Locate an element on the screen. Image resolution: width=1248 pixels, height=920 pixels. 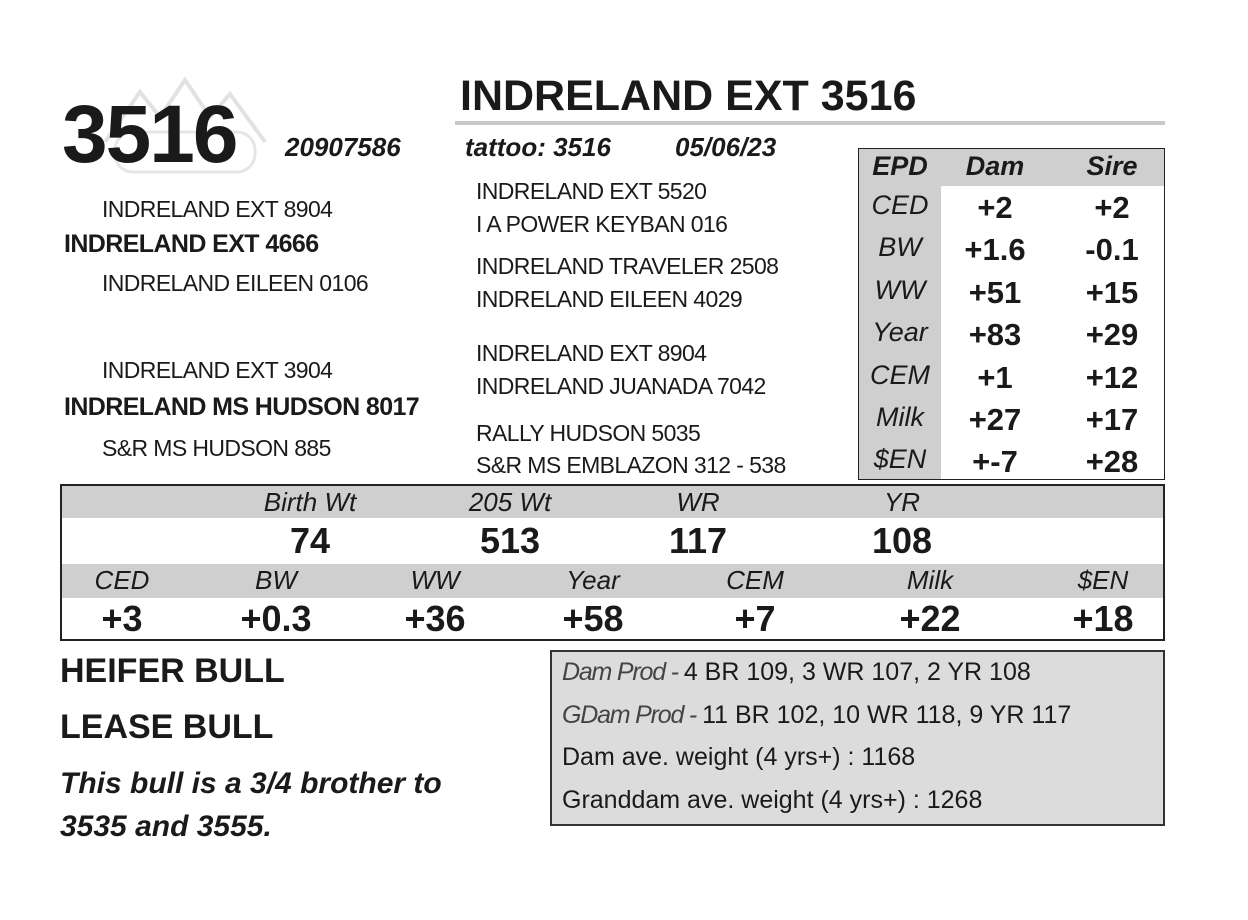
production-line: Dam Prod -4 BR 109, 3 WR 107, 2 YR 108 is located at coordinates (796, 672).